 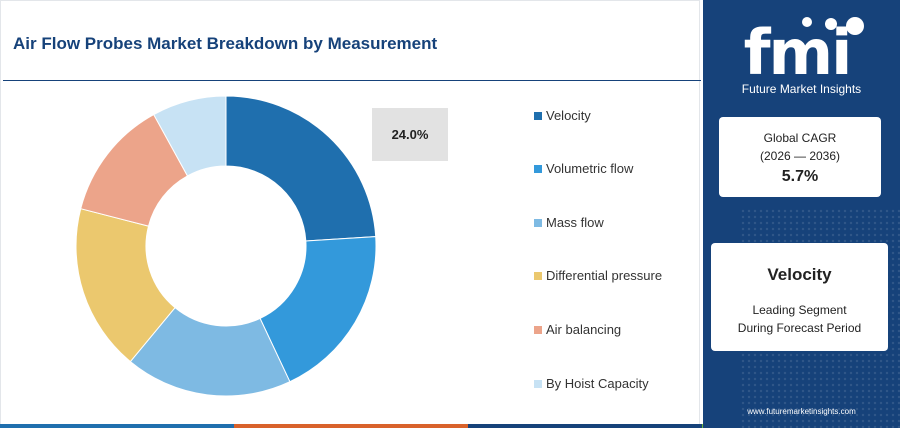 What do you see at coordinates (807, 22) in the screenshot?
I see `logo-map-icon` at bounding box center [807, 22].